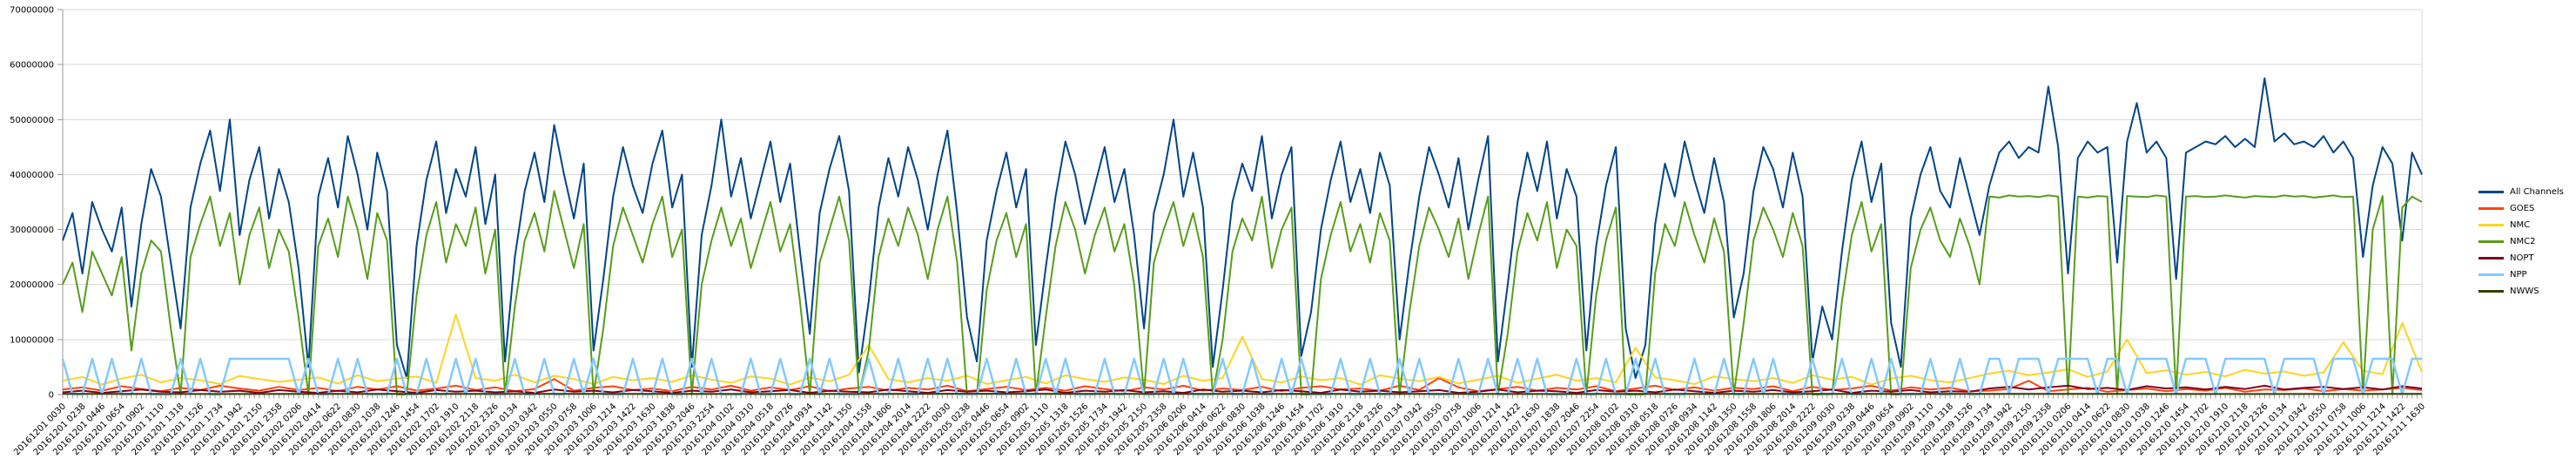 The image size is (2576, 472). What do you see at coordinates (1242, 350) in the screenshot?
I see `series-line-nmc` at bounding box center [1242, 350].